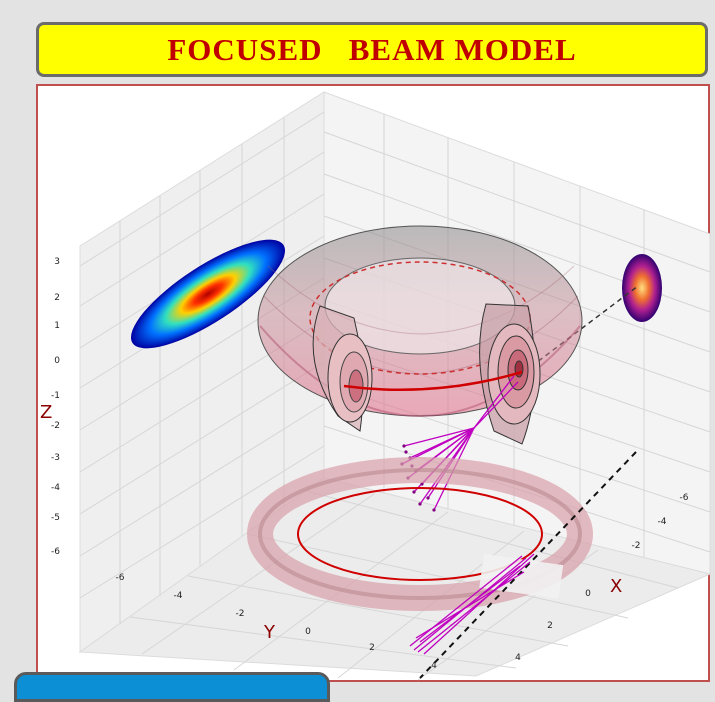  I want to click on x-tick: -6, so click(684, 498).